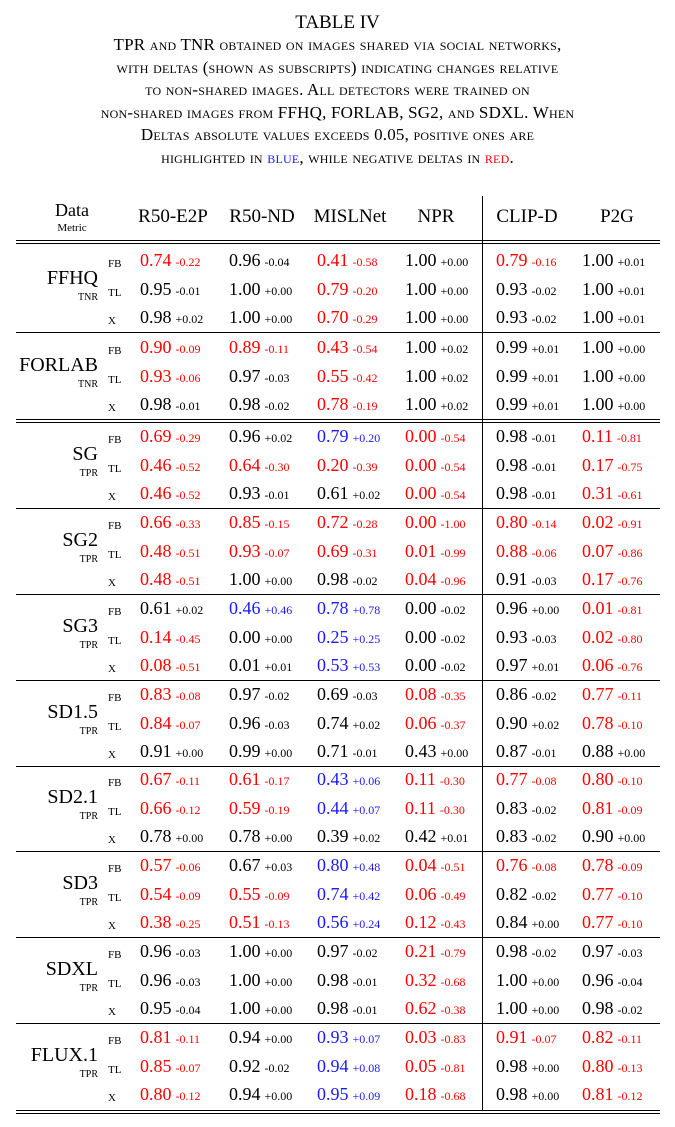  I want to click on metric-cell: 0.78 +0.00, so click(171, 836).